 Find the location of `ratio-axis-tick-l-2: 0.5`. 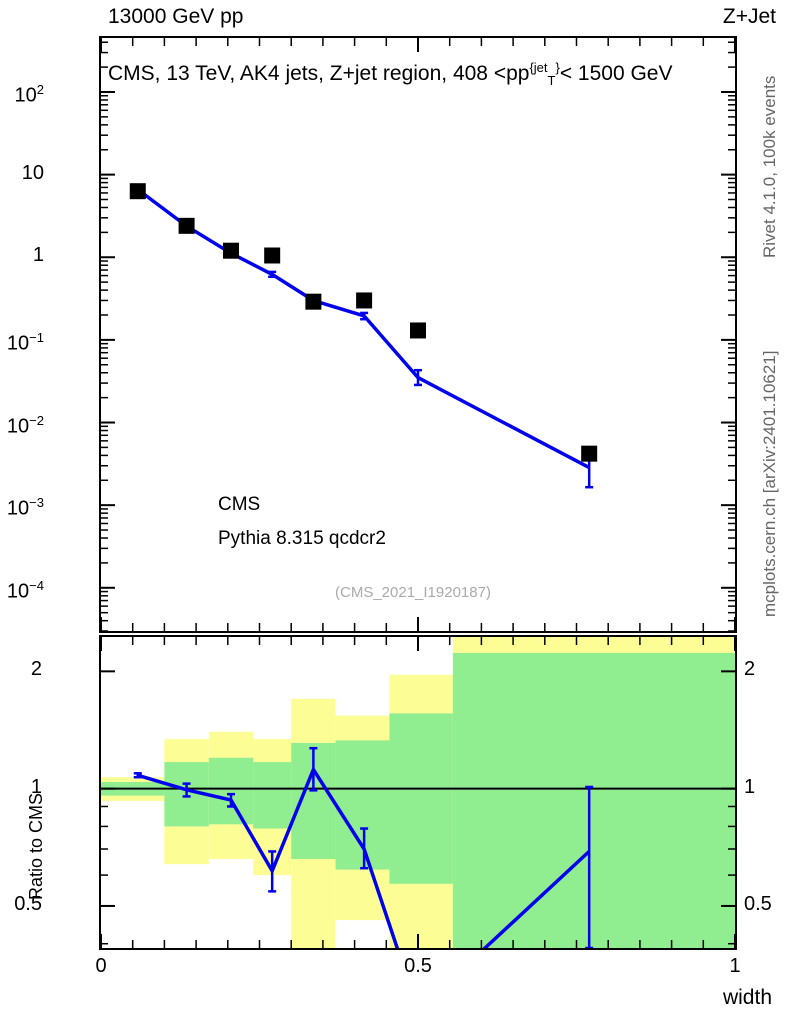

ratio-axis-tick-l-2: 0.5 is located at coordinates (28, 903).